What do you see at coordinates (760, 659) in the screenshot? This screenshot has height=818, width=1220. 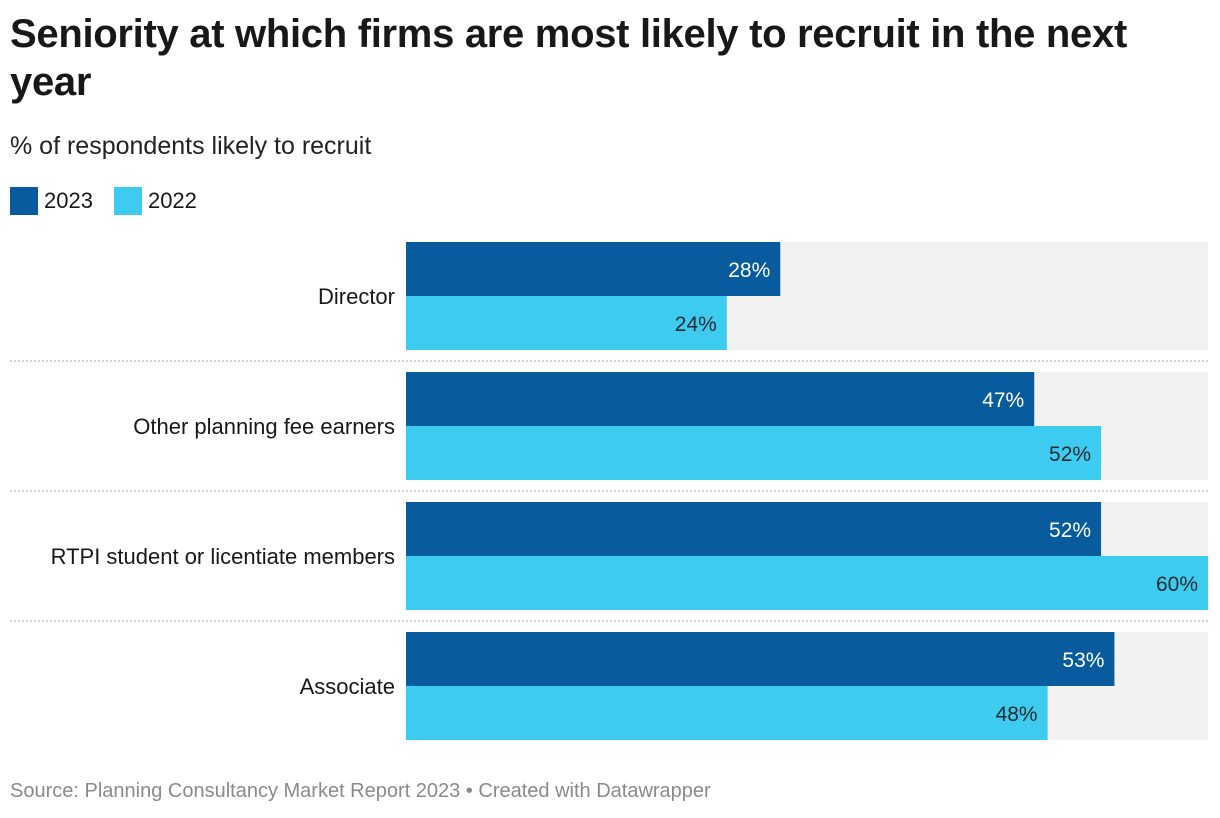 I see `bar-2023-associate` at bounding box center [760, 659].